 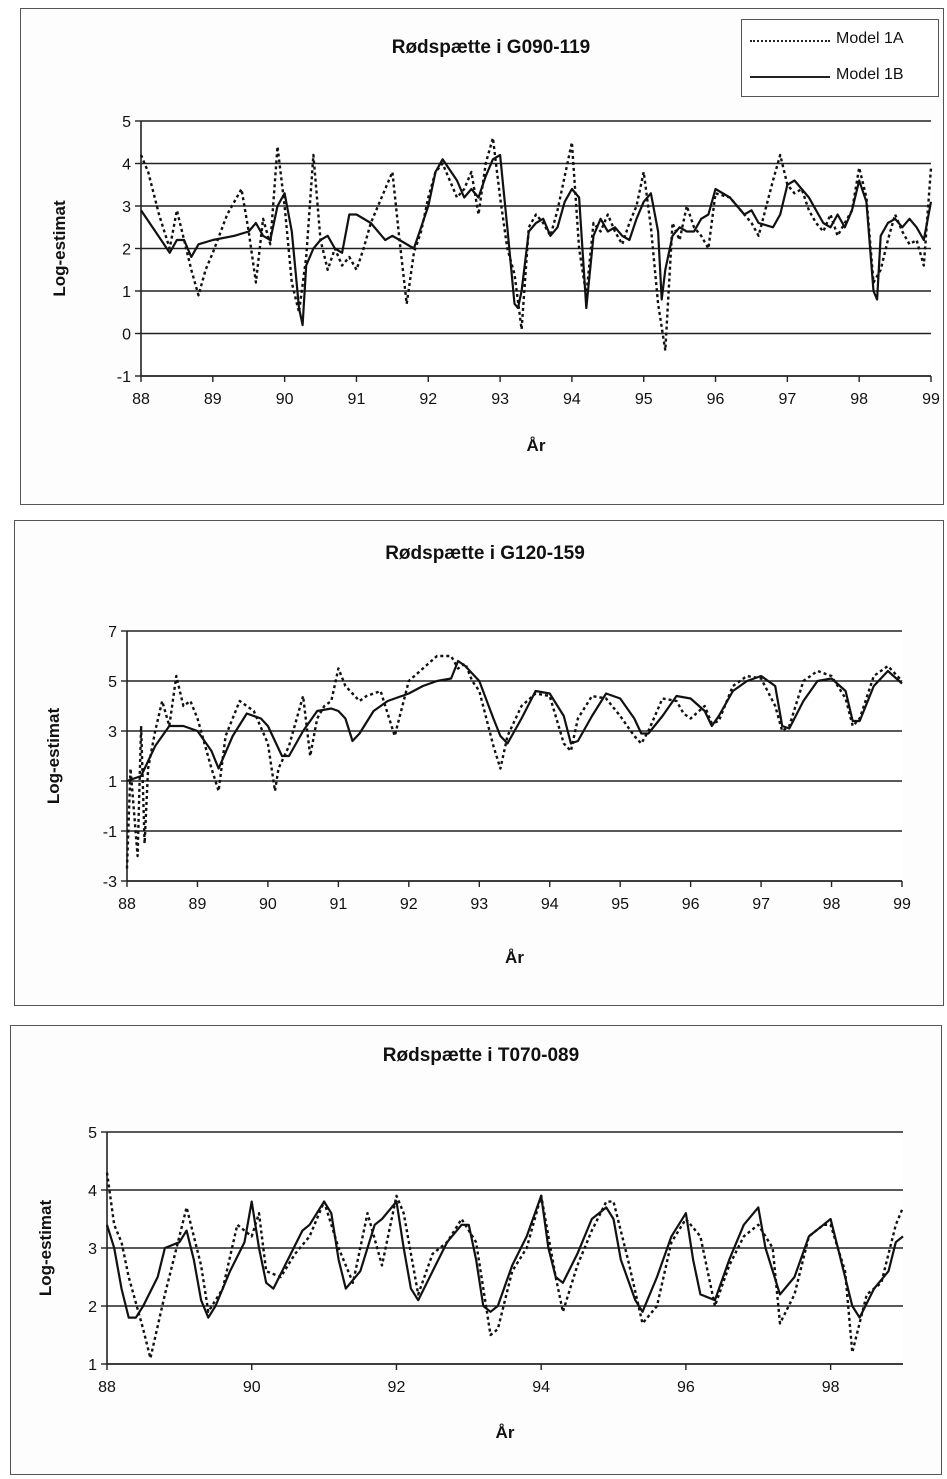 What do you see at coordinates (790, 41) in the screenshot?
I see `legend-swatch-dotted` at bounding box center [790, 41].